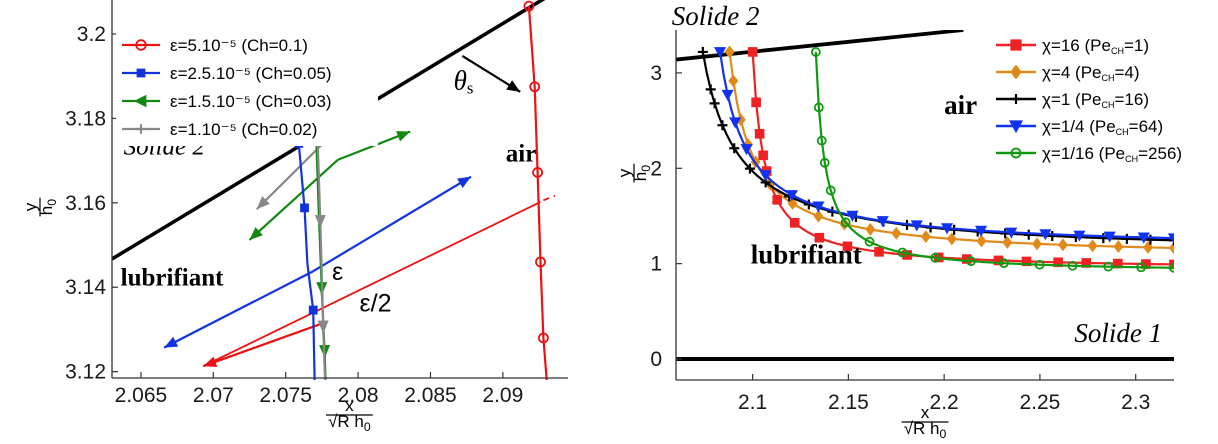  I want to click on left-legend-box, so click(247, 88).